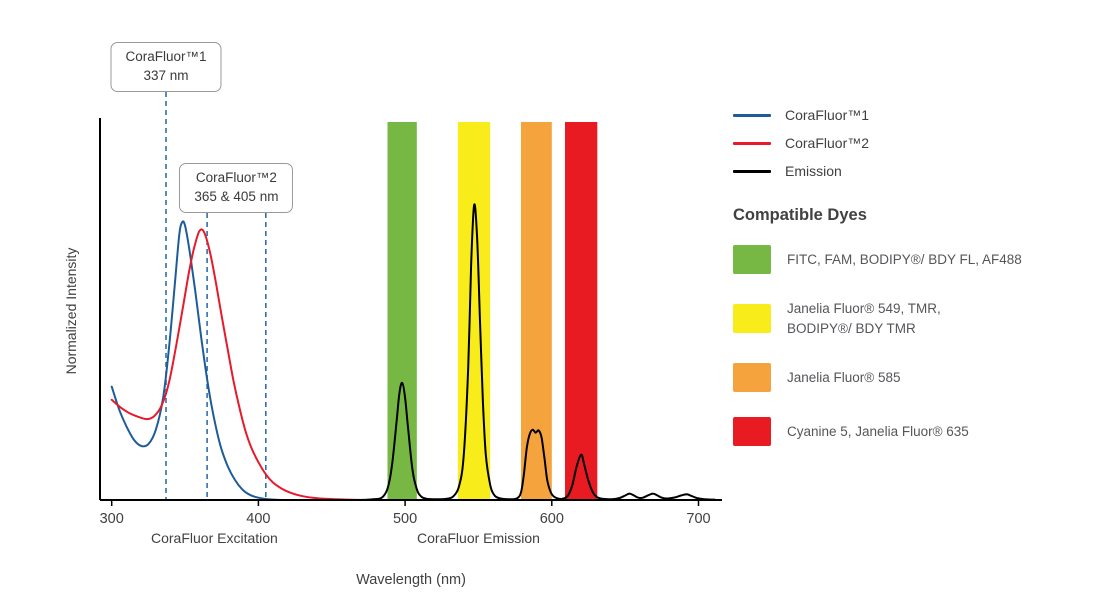 This screenshot has height=612, width=1110. Describe the element at coordinates (752, 319) in the screenshot. I see `dye-swatch-yellow` at that location.